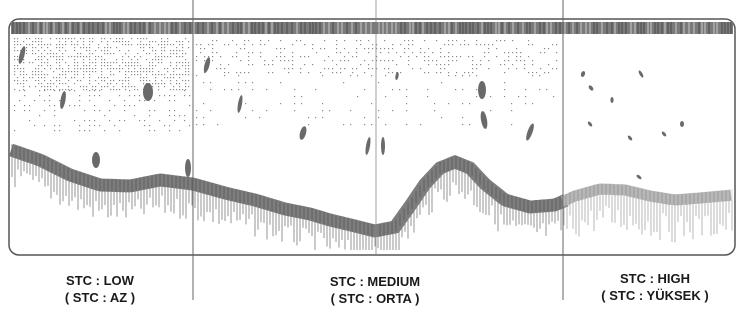 The width and height of the screenshot is (739, 327). Describe the element at coordinates (375, 281) in the screenshot. I see `caption-medium-line1: STC : MEDIUM` at that location.